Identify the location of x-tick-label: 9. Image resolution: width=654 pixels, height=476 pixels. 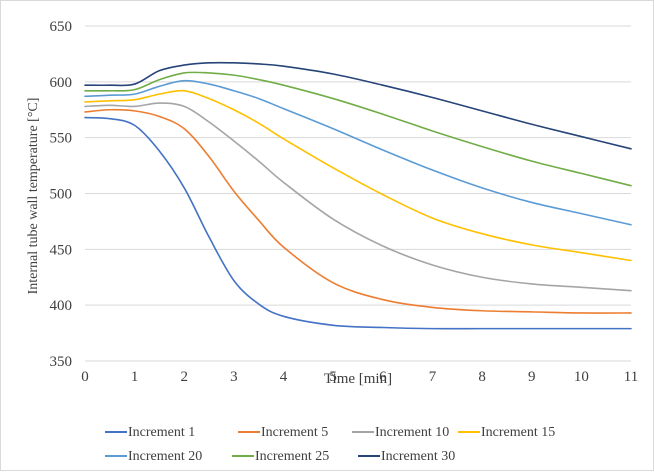
(532, 377).